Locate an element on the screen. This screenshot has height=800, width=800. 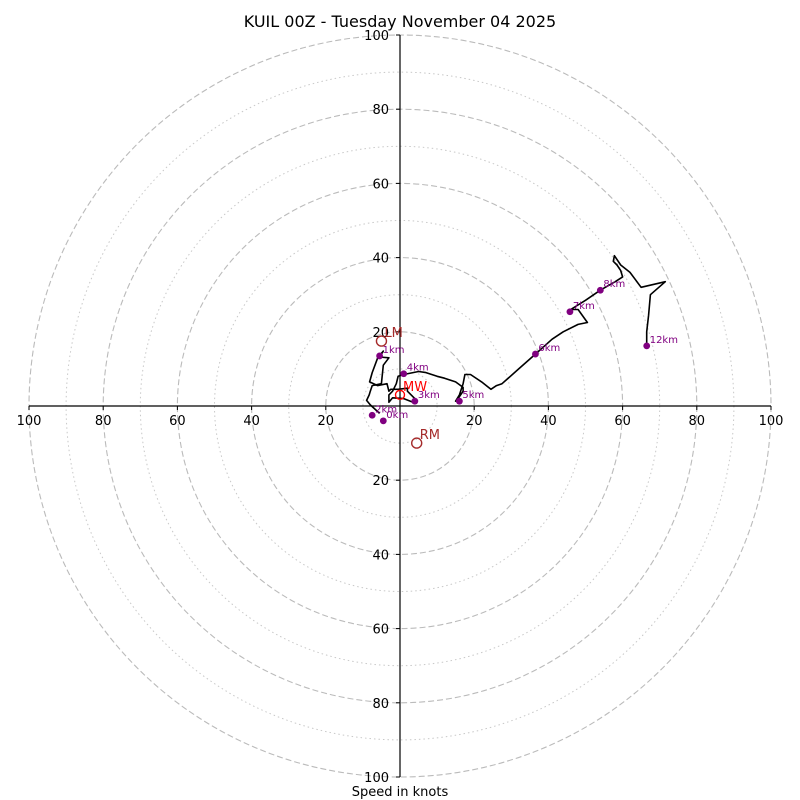
storm-motion-lm is located at coordinates (381, 341).